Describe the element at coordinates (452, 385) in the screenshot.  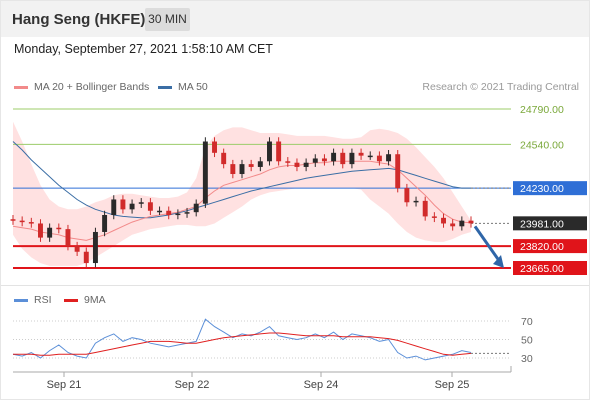
I see `x-tick-label: Sep 25` at that location.